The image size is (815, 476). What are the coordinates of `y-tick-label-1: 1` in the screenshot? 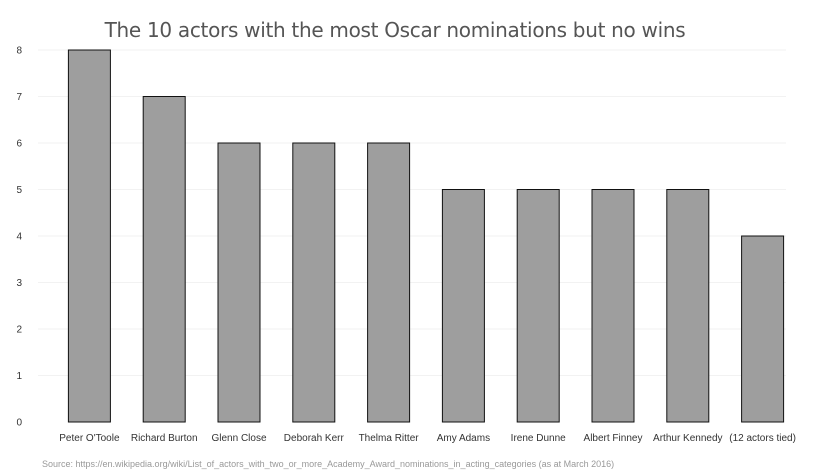 It's located at (19, 376).